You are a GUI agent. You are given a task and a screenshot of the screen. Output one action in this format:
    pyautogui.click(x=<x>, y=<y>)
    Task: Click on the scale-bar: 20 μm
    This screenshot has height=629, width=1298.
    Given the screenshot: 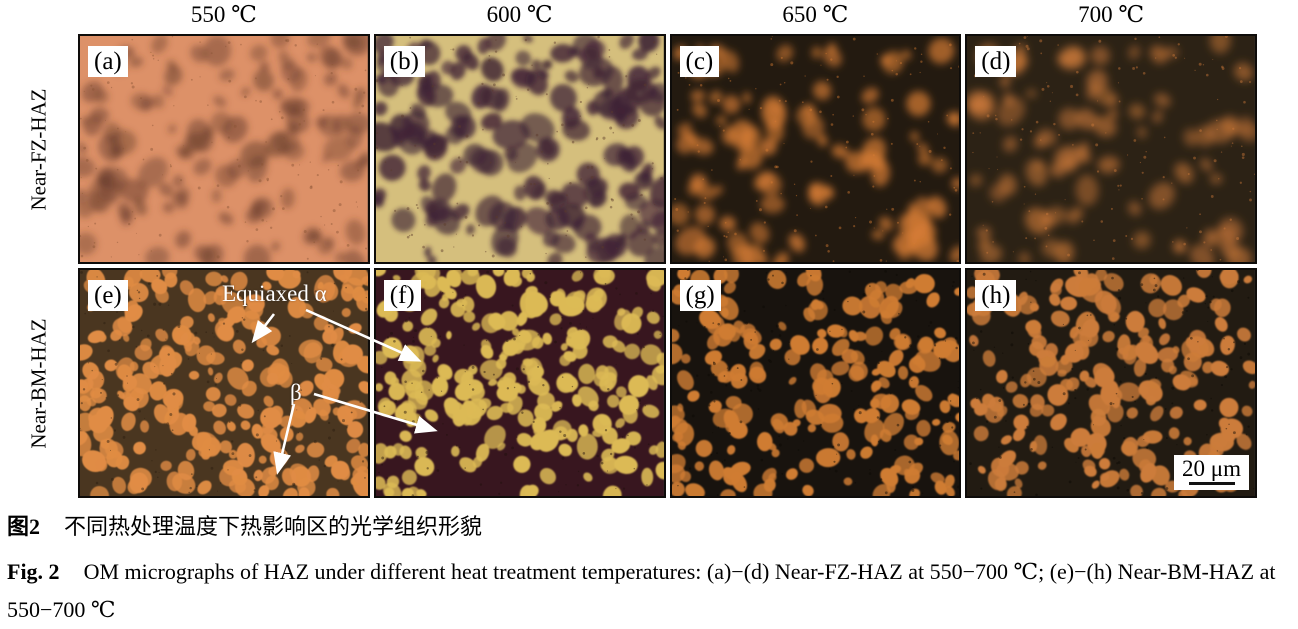 What is the action you would take?
    pyautogui.click(x=1211, y=472)
    